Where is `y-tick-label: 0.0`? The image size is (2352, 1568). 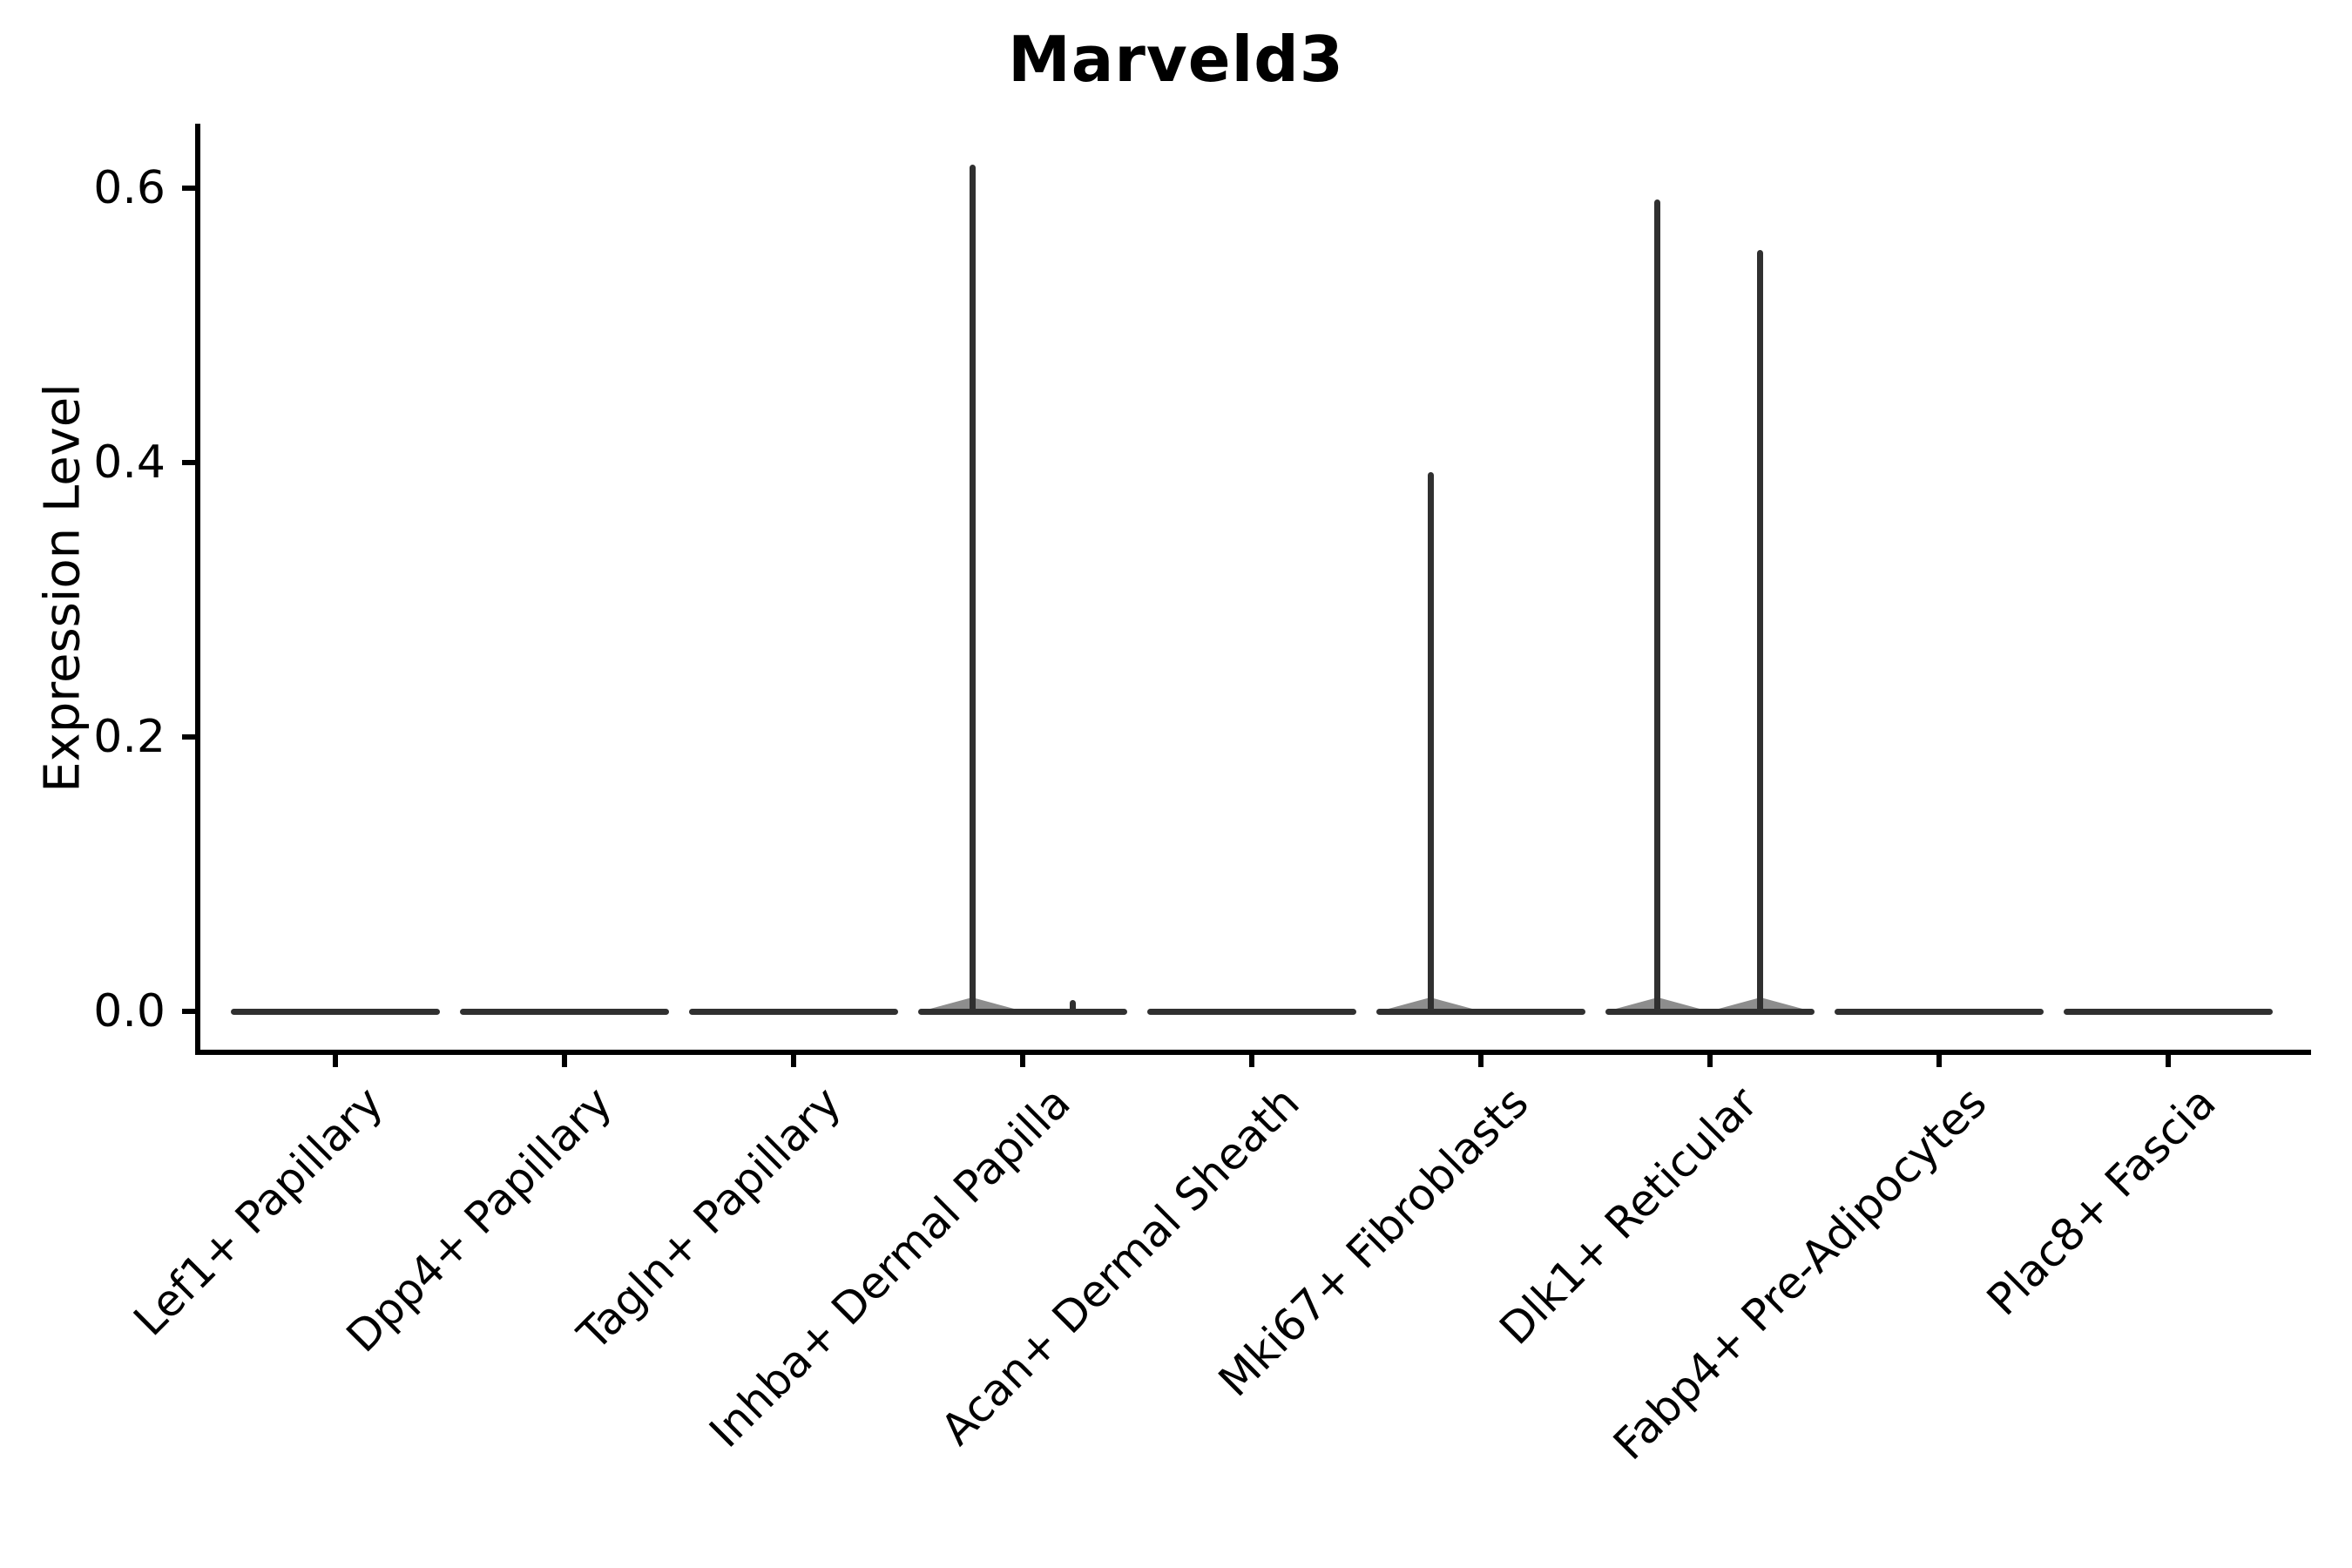 y-tick-label: 0.0 is located at coordinates (129, 1011).